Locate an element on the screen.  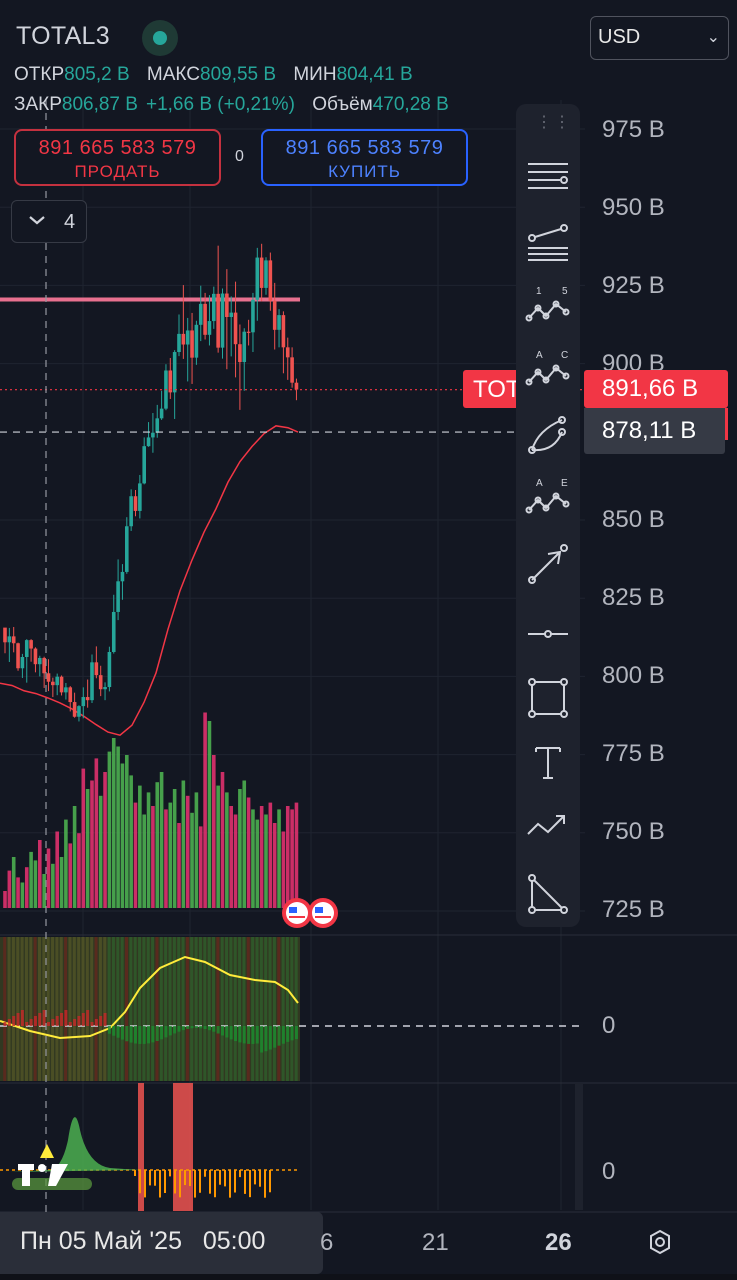
sell-button: 891 665 583 579 ПРОДАТЬ is located at coordinates (117, 157).